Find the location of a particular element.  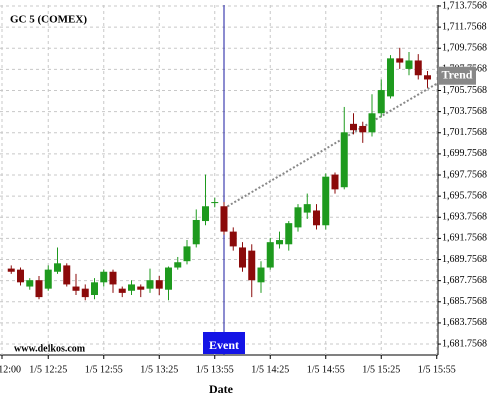

y-tick-label: 1,681.7568 is located at coordinates (464, 343).